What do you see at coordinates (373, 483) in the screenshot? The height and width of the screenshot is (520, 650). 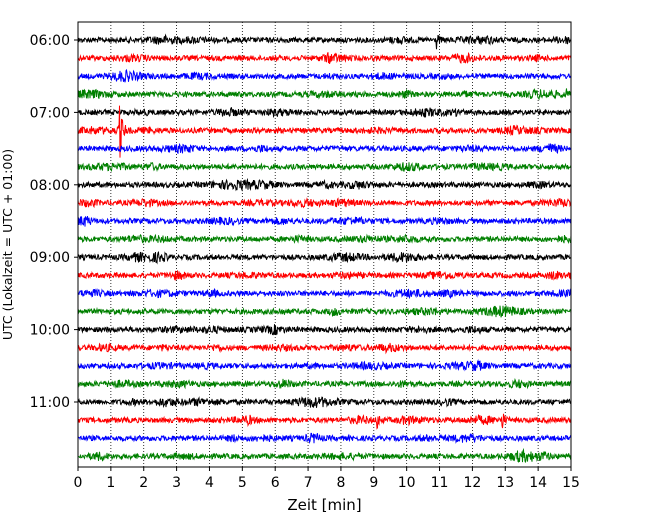 I see `x-tick-label: 9` at bounding box center [373, 483].